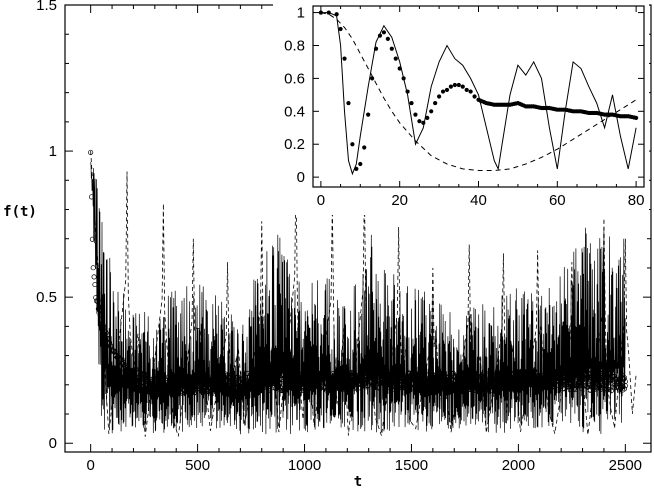 This screenshot has height=491, width=654. I want to click on x-tick-label: 2000, so click(518, 465).